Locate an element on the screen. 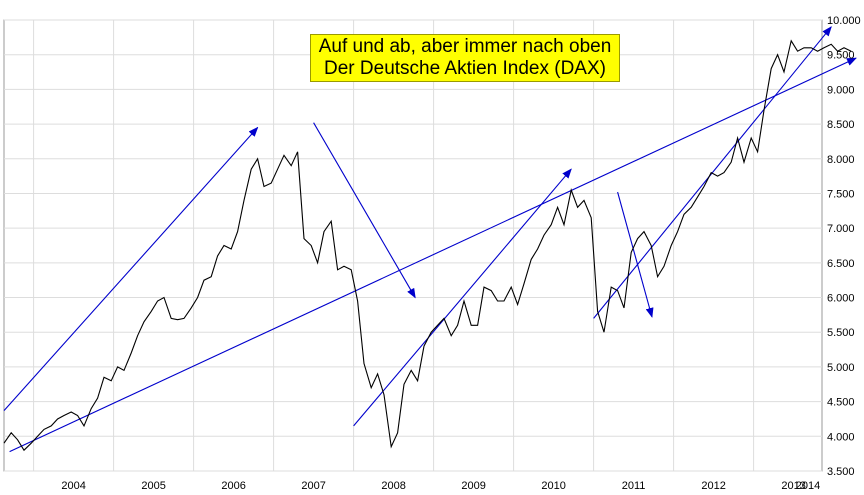 Image resolution: width=864 pixels, height=495 pixels. x-tick-label: 2013 is located at coordinates (793, 486).